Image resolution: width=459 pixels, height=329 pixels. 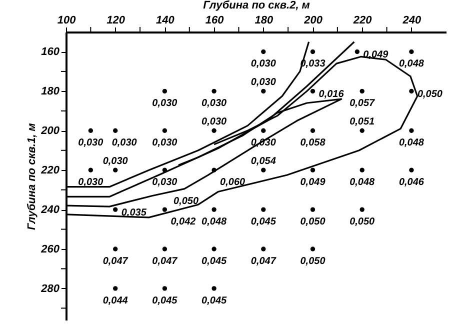 I want to click on x-tick-label: 200, so click(x=313, y=20).